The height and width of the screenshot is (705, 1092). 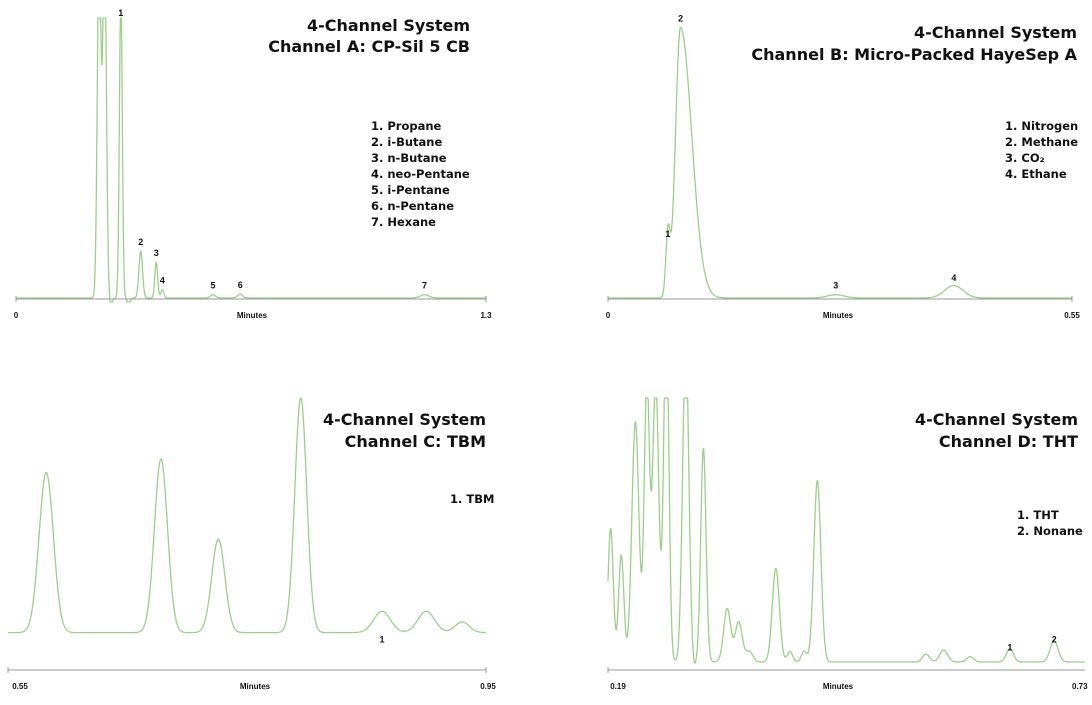 What do you see at coordinates (388, 25) in the screenshot?
I see `chart-title-a: 4-Channel System` at bounding box center [388, 25].